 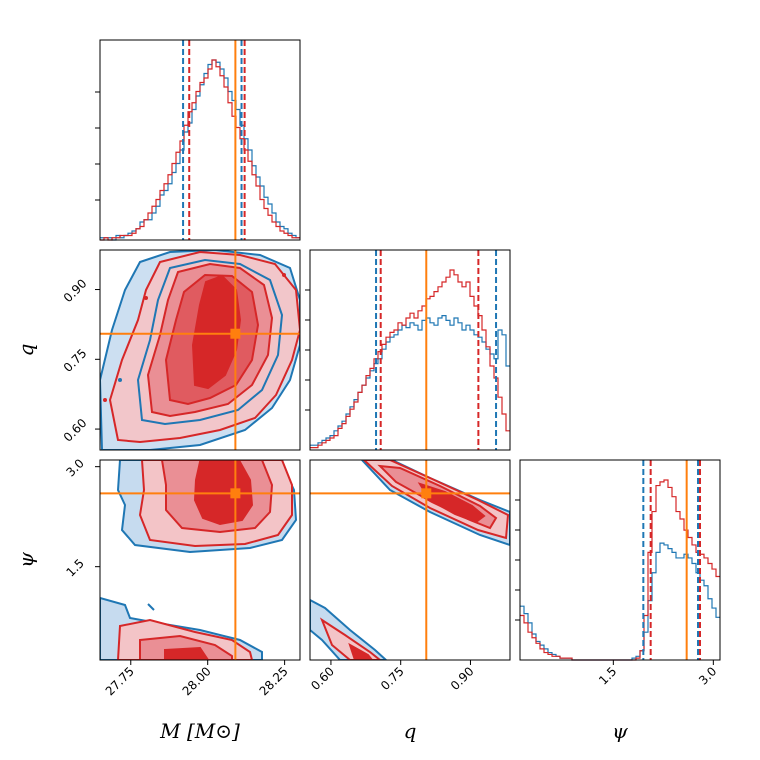 What do you see at coordinates (361, 651) in the screenshot?
I see `red-contour-band-lower-inner` at bounding box center [361, 651].